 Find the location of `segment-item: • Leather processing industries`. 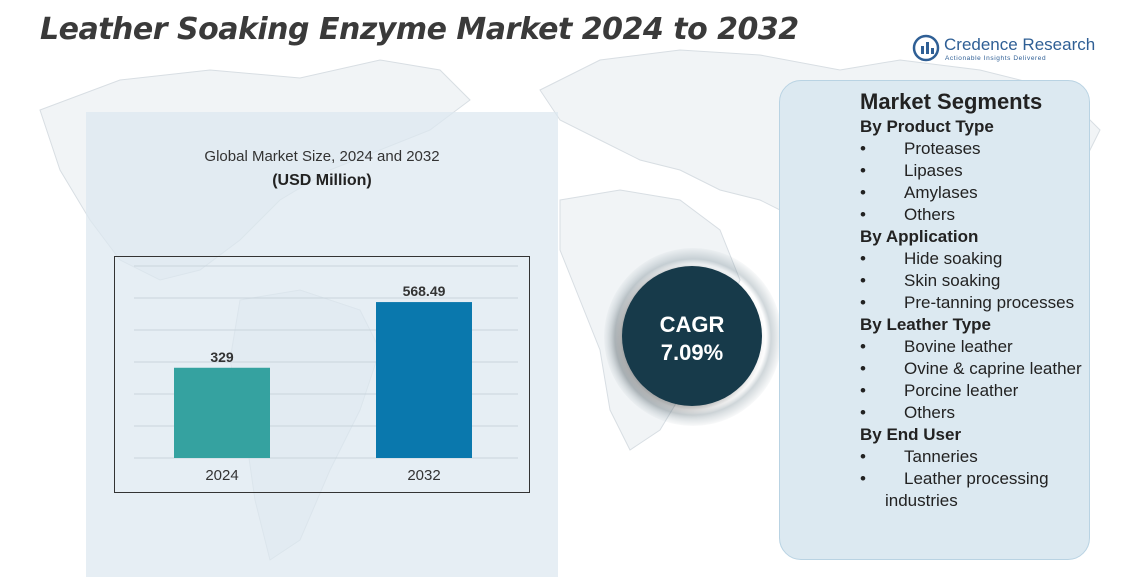

segment-item: • Leather processing industries is located at coordinates (973, 490).